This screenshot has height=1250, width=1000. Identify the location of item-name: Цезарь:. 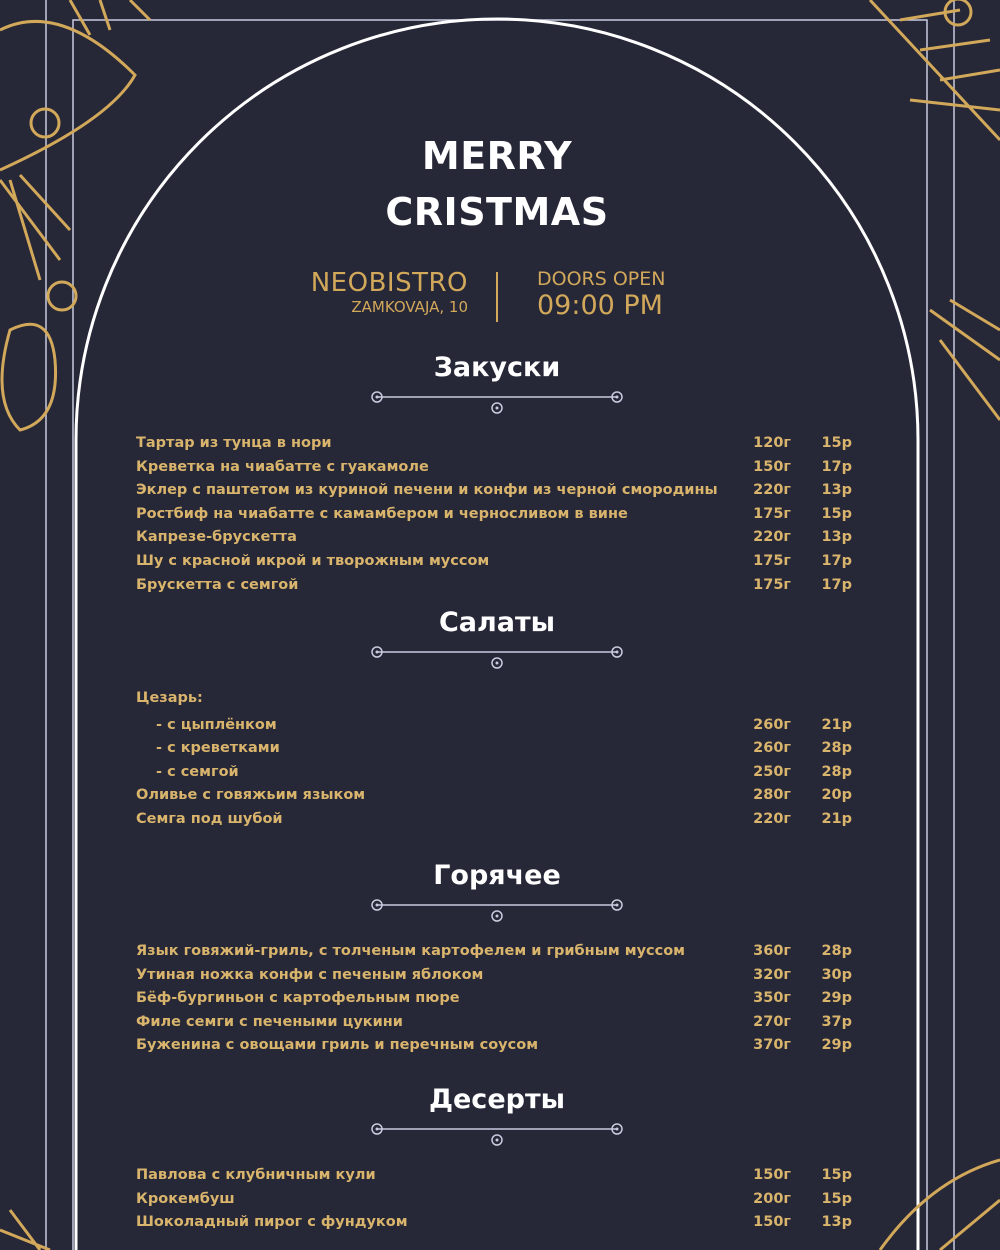
(169, 698).